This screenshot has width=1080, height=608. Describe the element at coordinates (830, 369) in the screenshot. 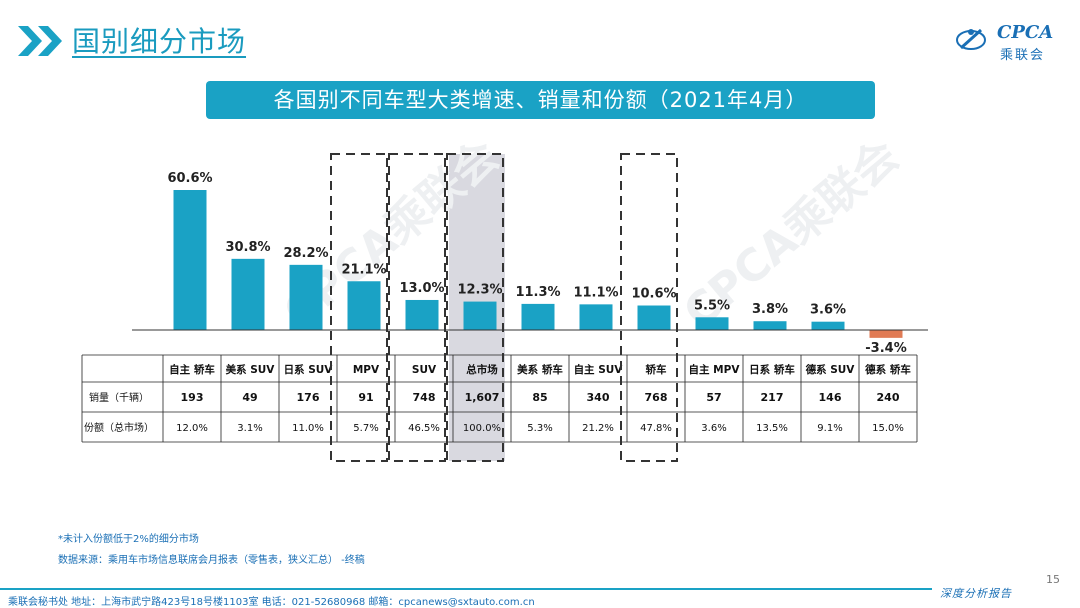

I see `tick-label: 德系 SUV` at that location.